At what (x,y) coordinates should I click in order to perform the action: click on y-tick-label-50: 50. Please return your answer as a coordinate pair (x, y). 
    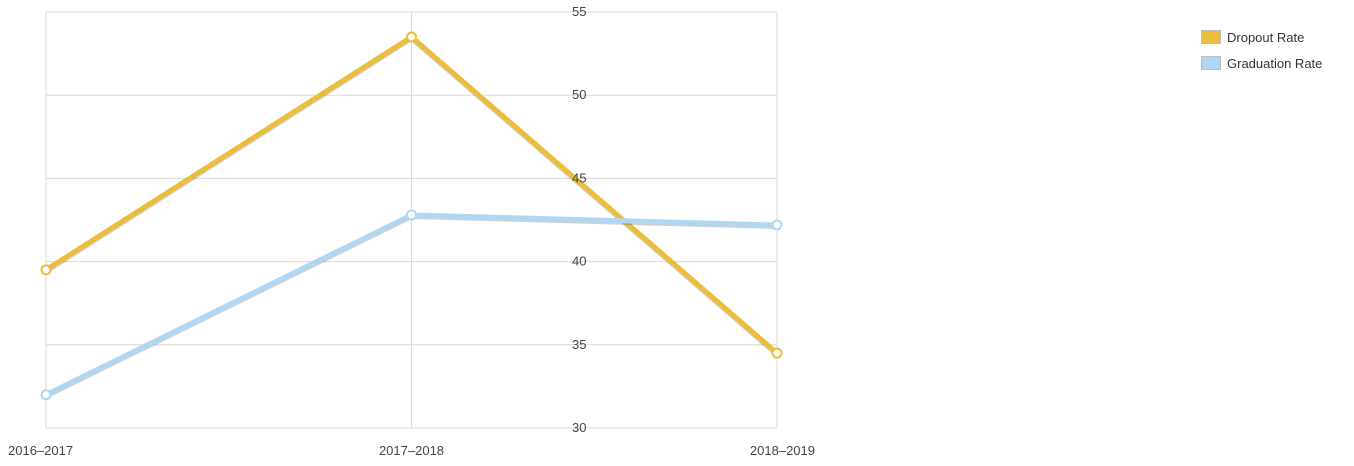
    Looking at the image, I should click on (579, 94).